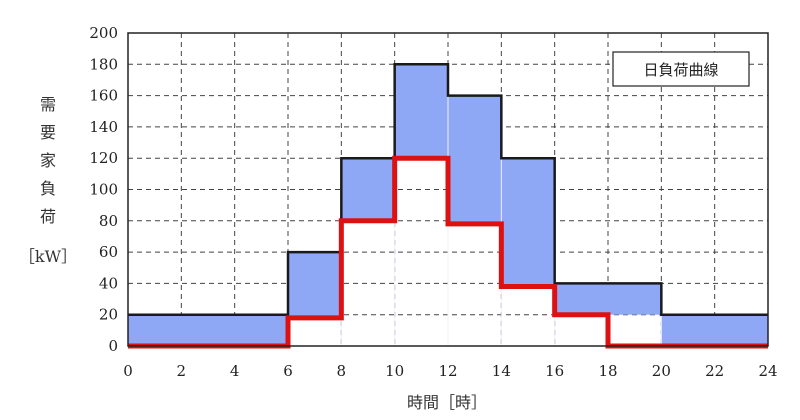  What do you see at coordinates (394, 371) in the screenshot?
I see `x-tick-label: 10` at bounding box center [394, 371].